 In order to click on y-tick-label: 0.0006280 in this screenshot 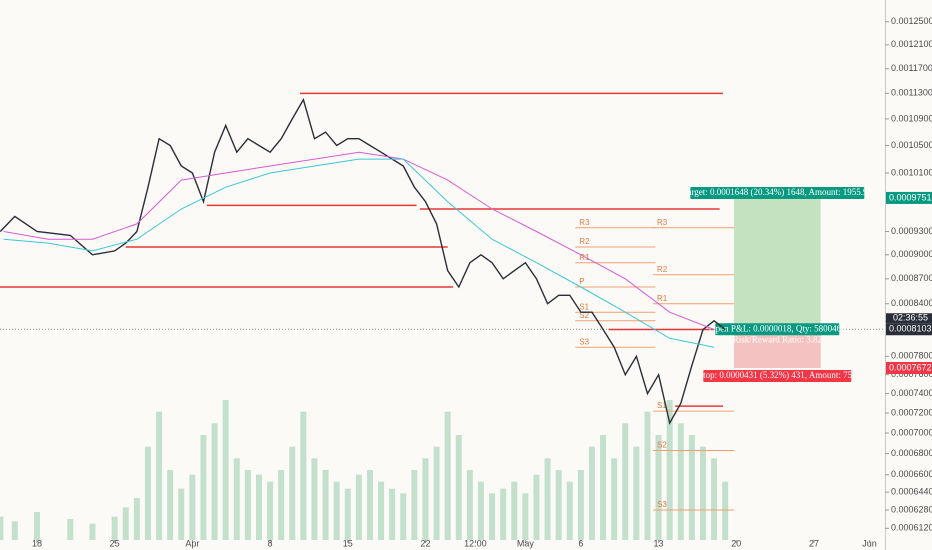, I will do `click(911, 509)`.